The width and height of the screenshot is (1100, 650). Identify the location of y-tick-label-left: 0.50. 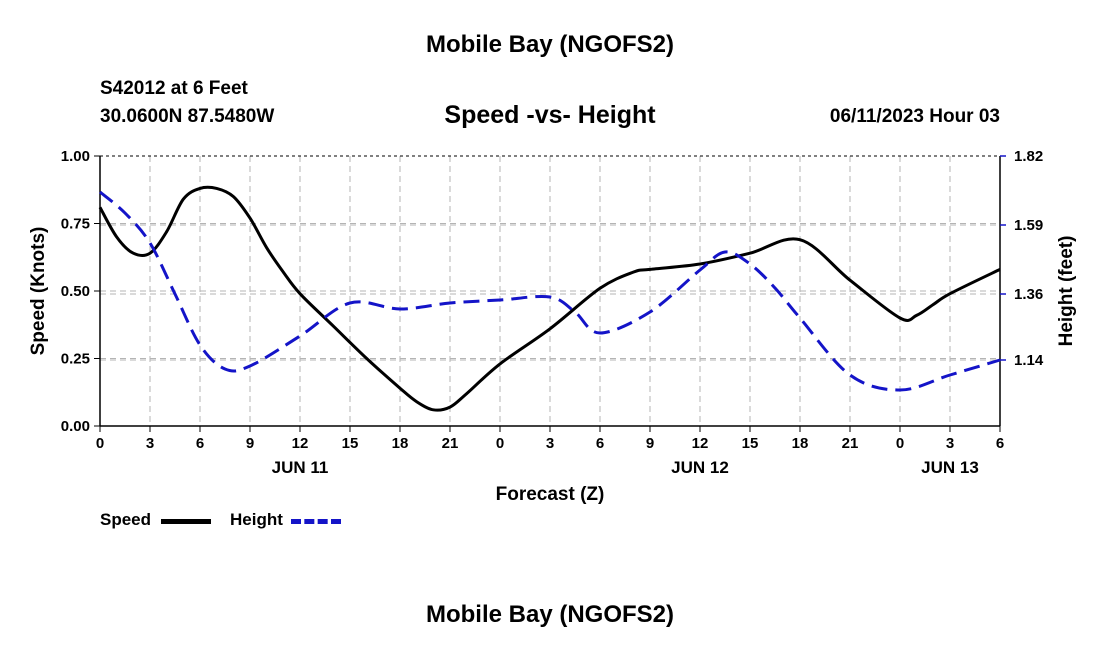
(75, 291).